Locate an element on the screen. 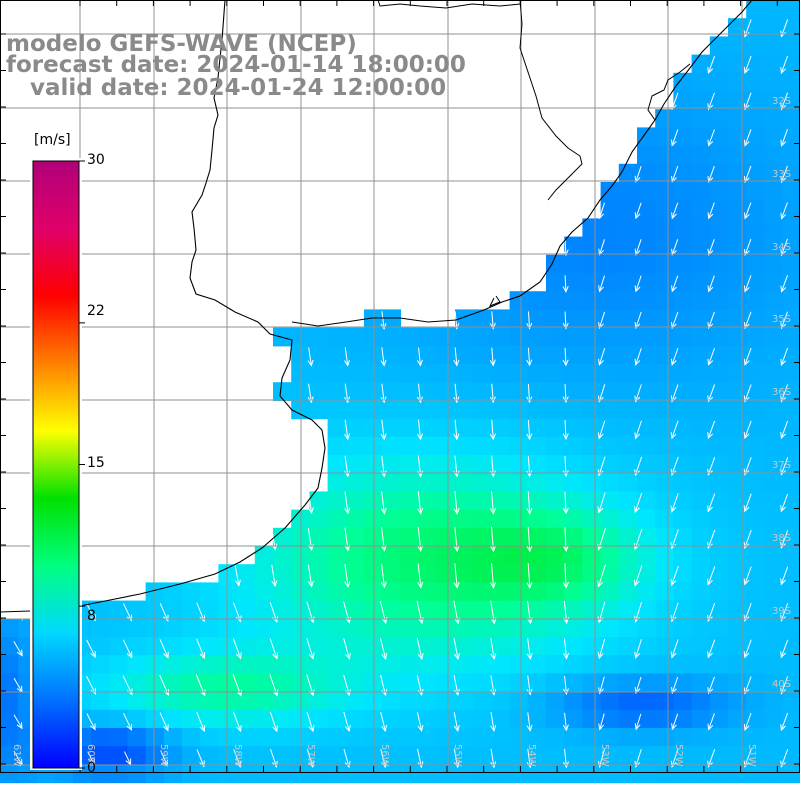 This screenshot has width=800, height=800. longitude-labels: 61W 60W 59W 58W 57W 56W 55W 54W 53W 52W 51W is located at coordinates (384, 755).